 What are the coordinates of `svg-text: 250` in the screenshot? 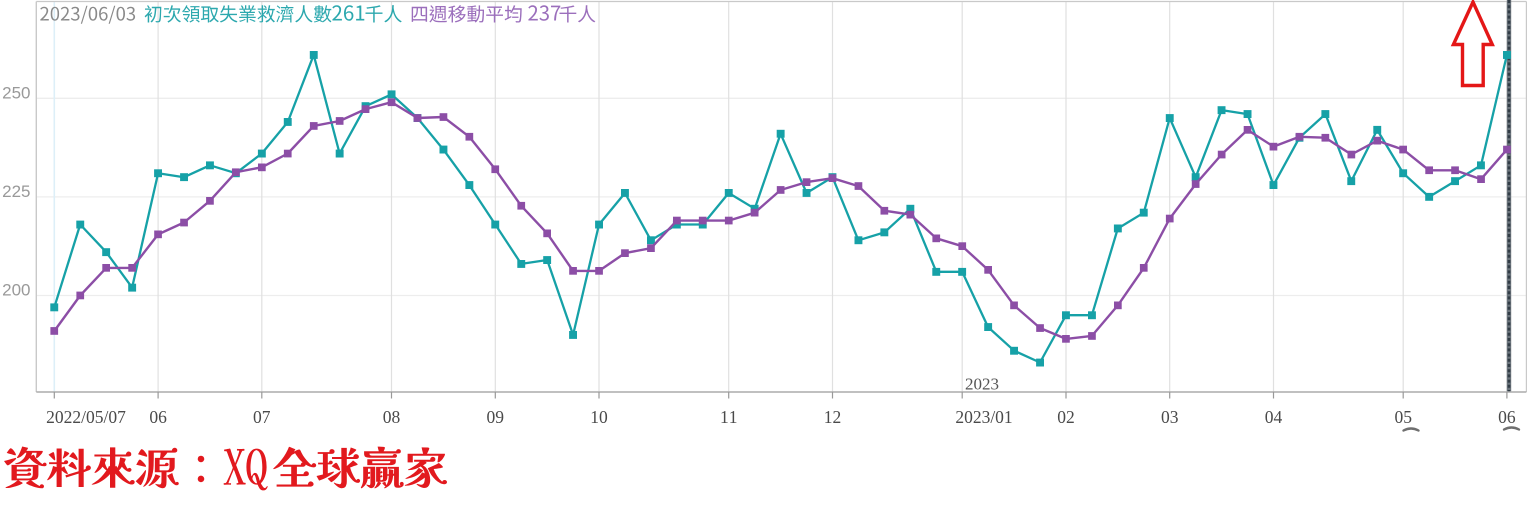 It's located at (16, 92).